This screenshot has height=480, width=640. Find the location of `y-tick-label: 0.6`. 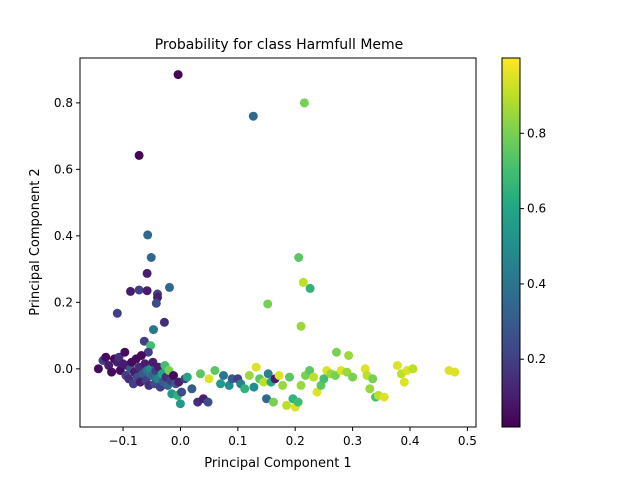

y-tick-label: 0.6 is located at coordinates (63, 169).